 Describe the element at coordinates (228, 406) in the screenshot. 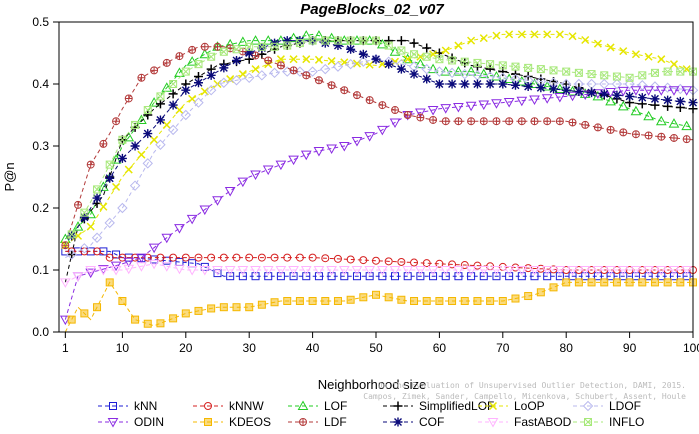

I see `legend-item-knnw: kNNW` at that location.